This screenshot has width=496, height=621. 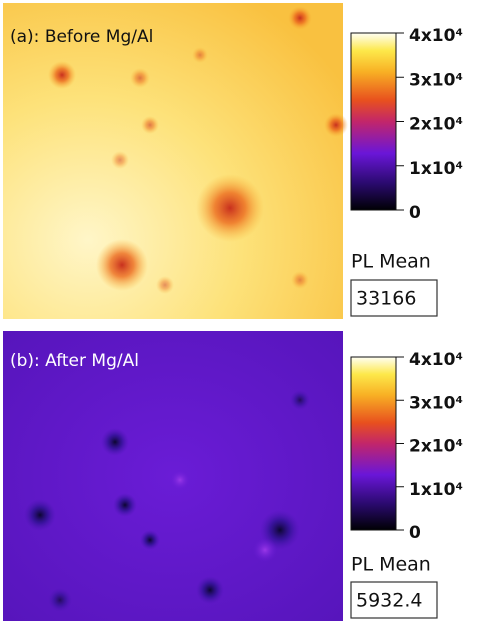 I want to click on panel-title: (b): After Mg/Al, so click(x=74, y=361).